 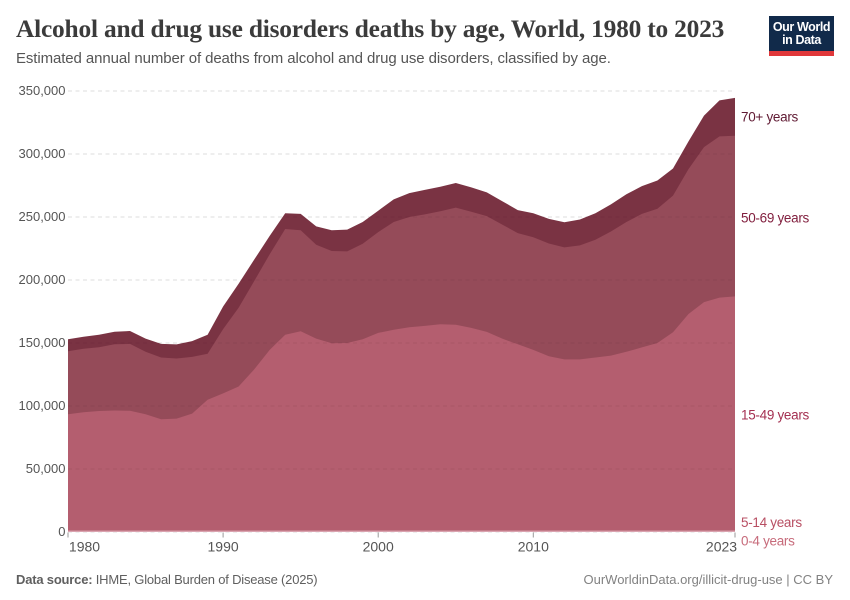 What do you see at coordinates (42, 216) in the screenshot?
I see `svg-text: 250,000` at bounding box center [42, 216].